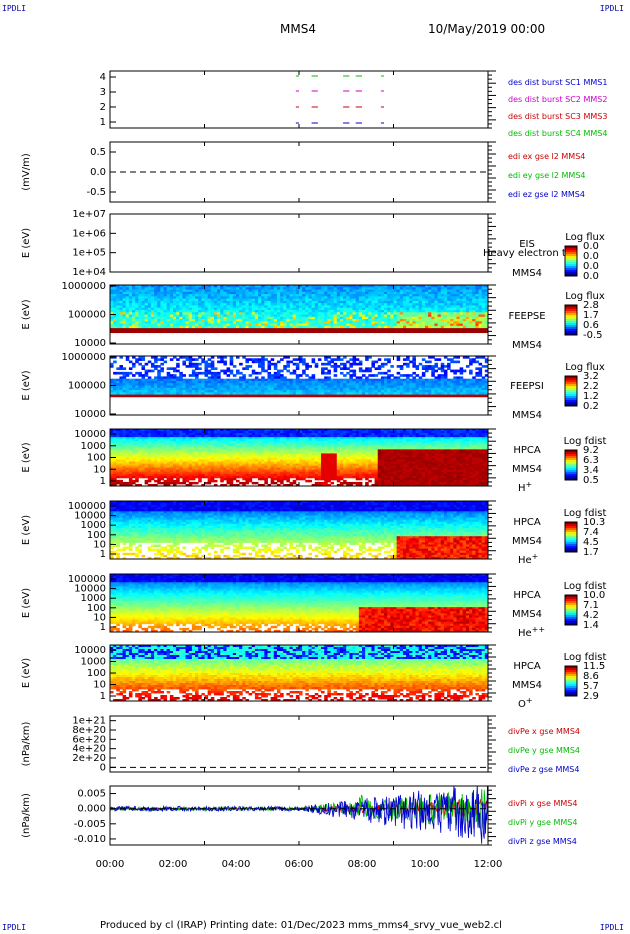 The width and height of the screenshot is (630, 934). I want to click on eis-cbar-title: Log flux, so click(585, 237).